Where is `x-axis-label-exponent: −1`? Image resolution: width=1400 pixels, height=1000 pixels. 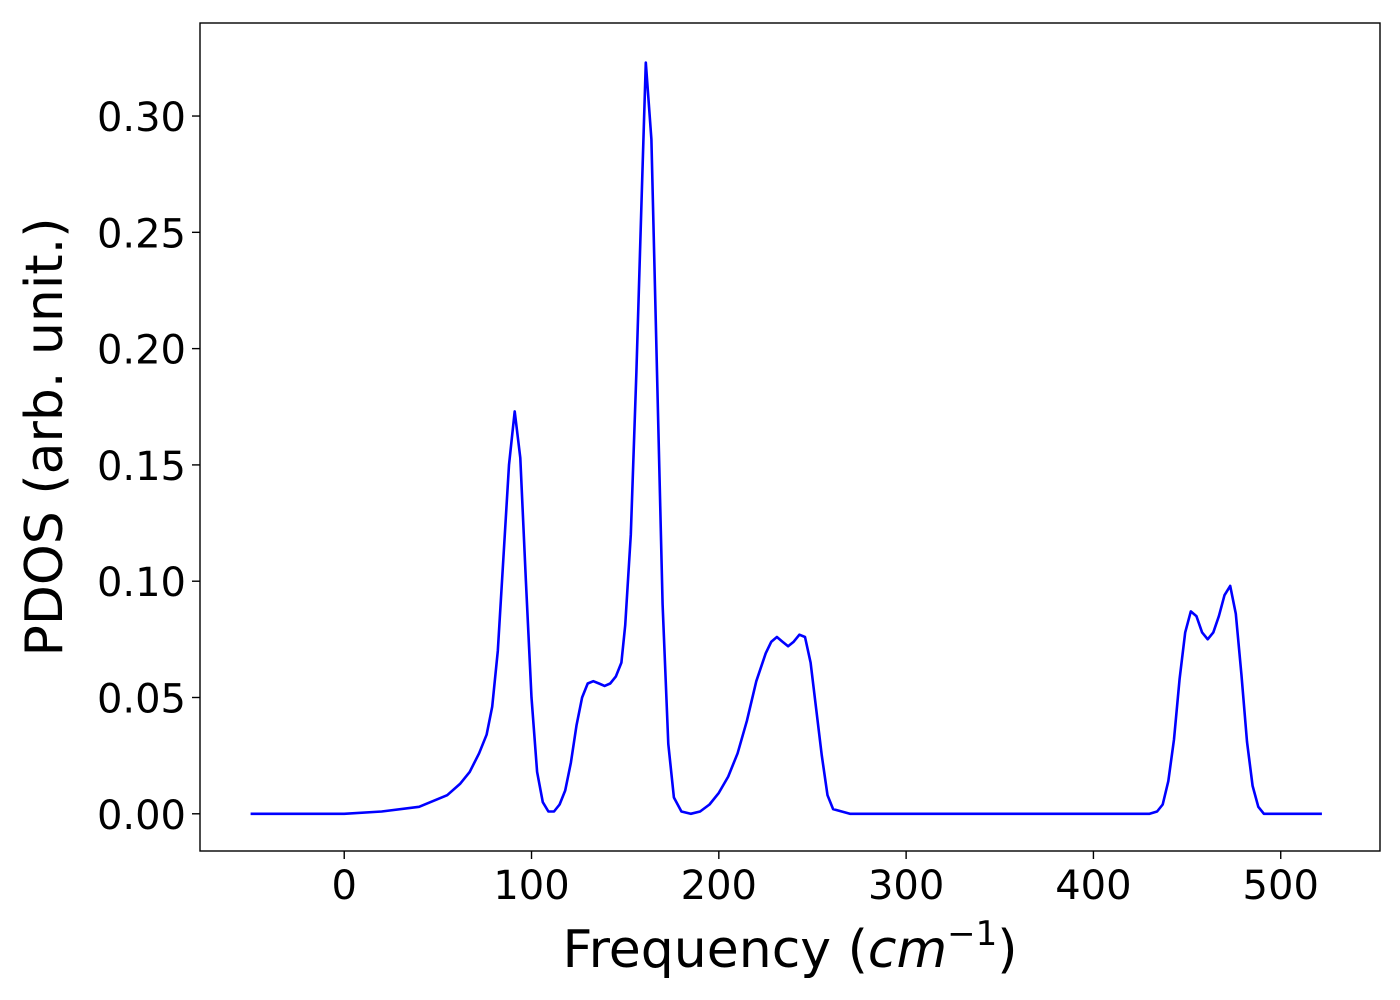
x-axis-label-exponent: −1 is located at coordinates (972, 934).